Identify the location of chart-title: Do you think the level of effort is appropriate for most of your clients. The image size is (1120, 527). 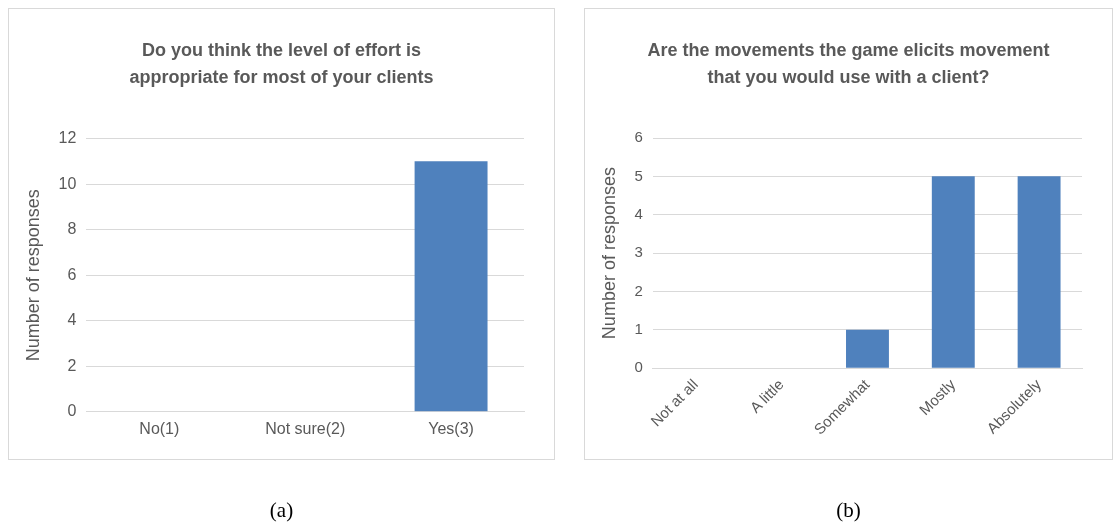
(281, 64).